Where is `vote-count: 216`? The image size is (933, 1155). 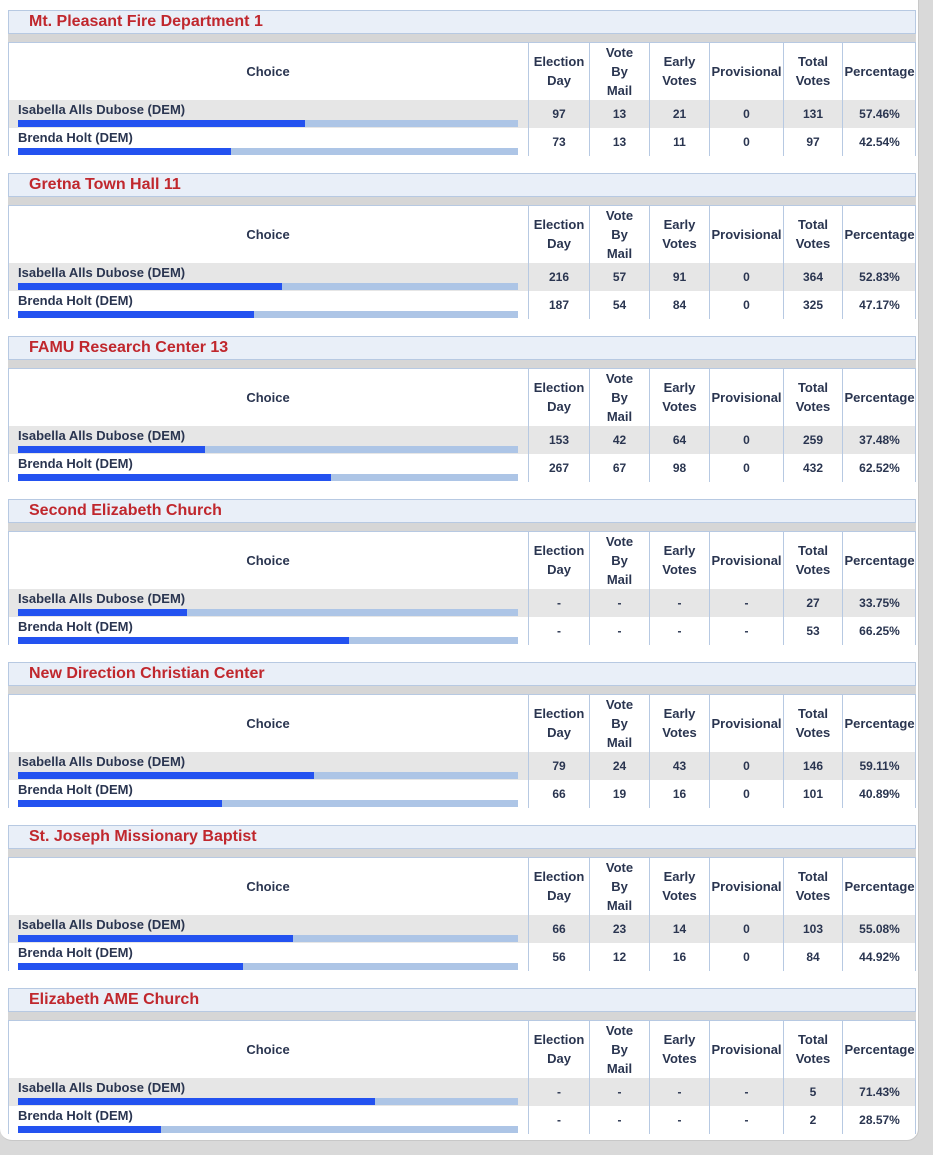 vote-count: 216 is located at coordinates (558, 277).